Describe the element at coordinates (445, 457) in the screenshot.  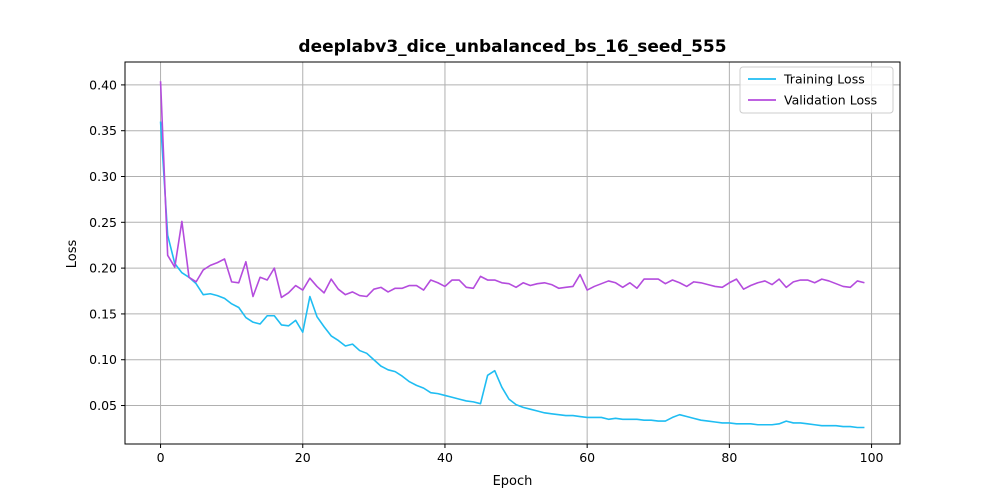
I see `x-tick-label: 40` at that location.